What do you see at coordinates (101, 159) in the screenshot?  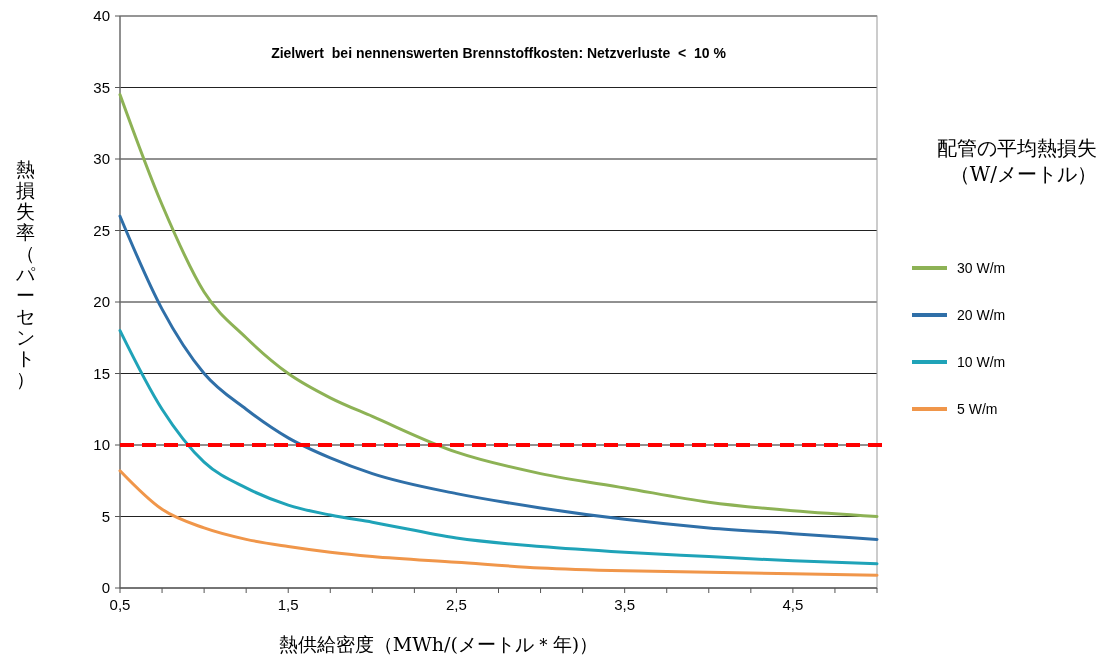 I see `y-tick-label: 30` at bounding box center [101, 159].